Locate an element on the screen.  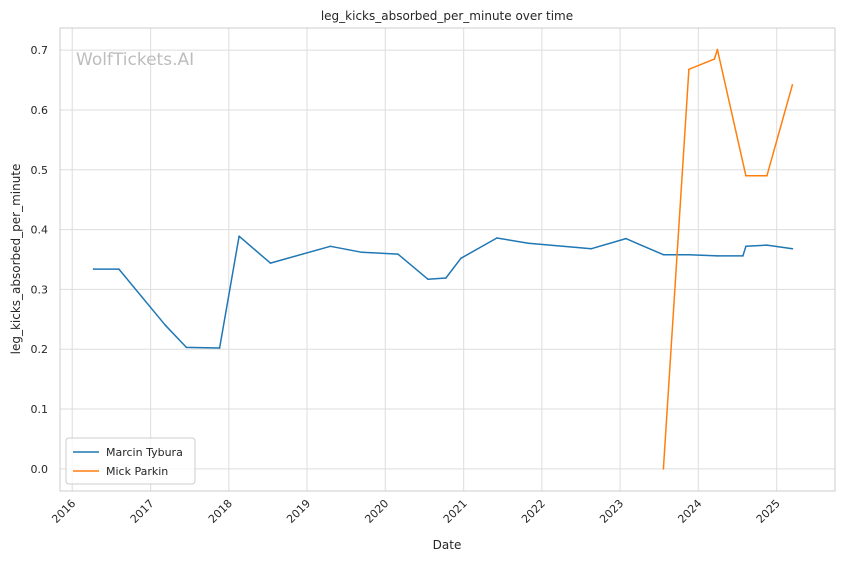
y-tick-label: 0.3 is located at coordinates (40, 289).